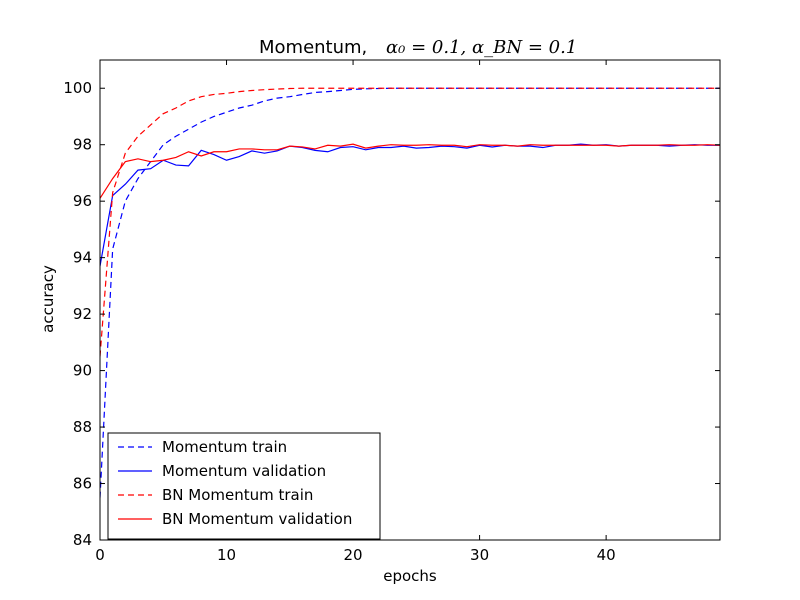 The width and height of the screenshot is (800, 600). Describe the element at coordinates (481, 47) in the screenshot. I see `chart-title-math: α₀ = 0.1, α_BN = 0.1` at that location.